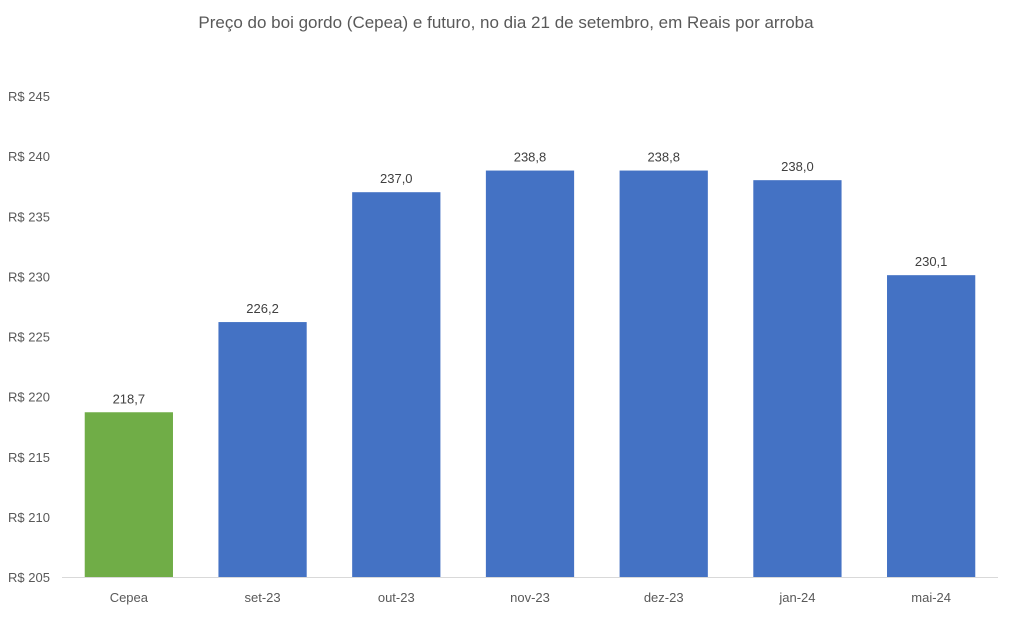 This screenshot has height=631, width=1012. I want to click on y-tick-label: R$ 215, so click(29, 457).